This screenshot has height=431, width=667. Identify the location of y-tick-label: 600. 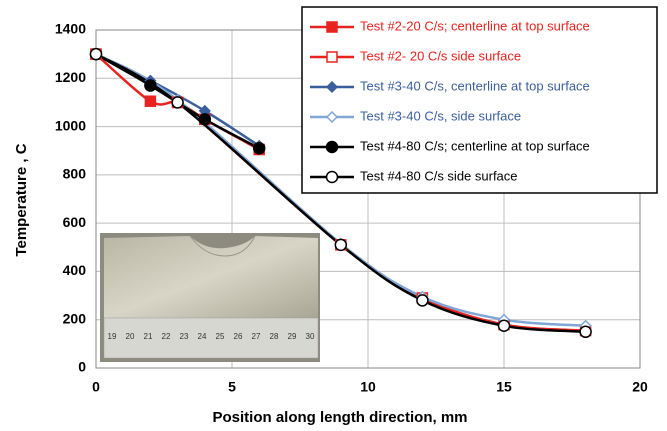
(75, 222).